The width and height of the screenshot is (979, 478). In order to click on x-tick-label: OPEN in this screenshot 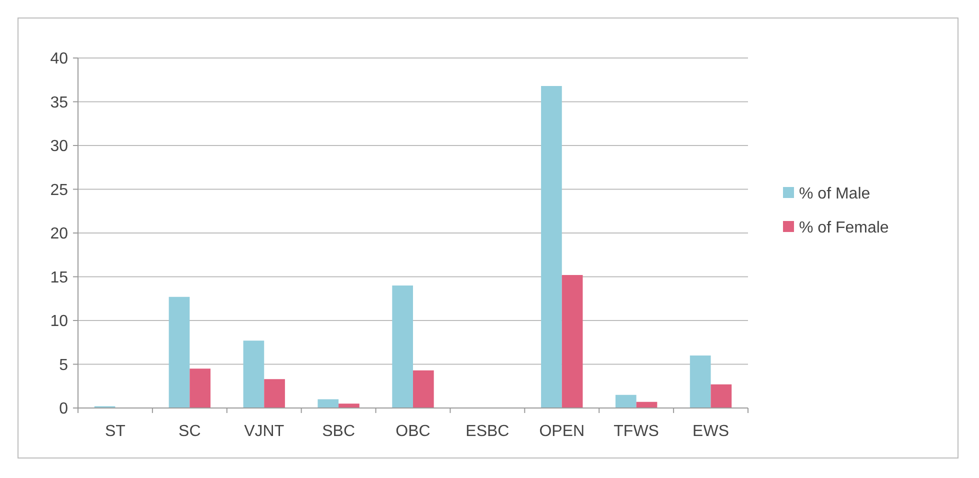, I will do `click(562, 431)`.